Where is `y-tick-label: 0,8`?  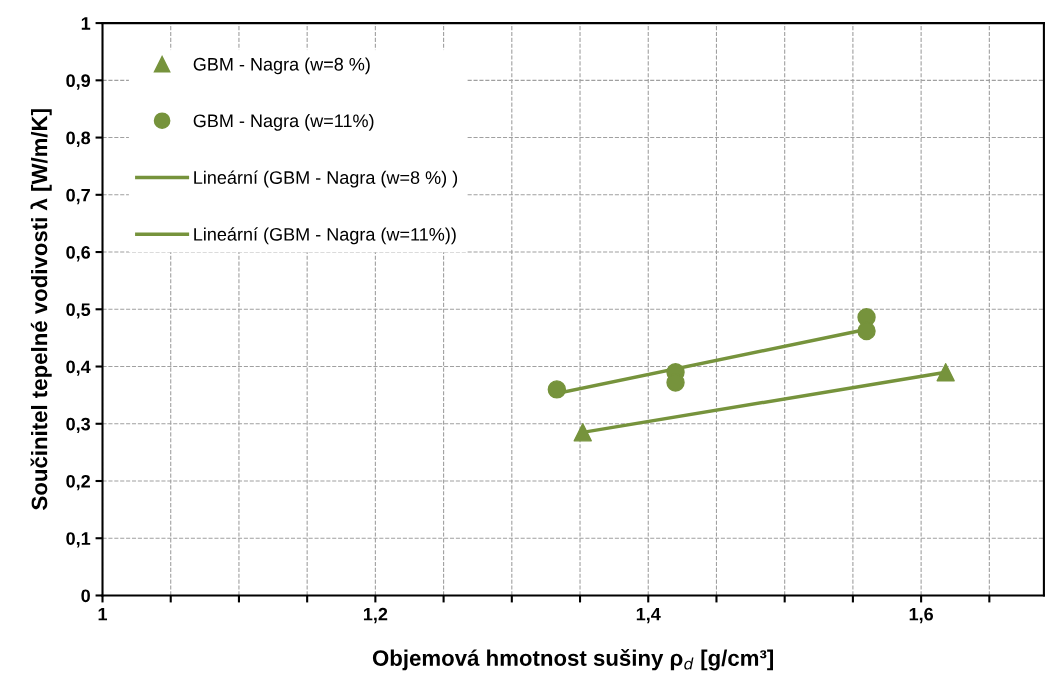 y-tick-label: 0,8 is located at coordinates (78, 139).